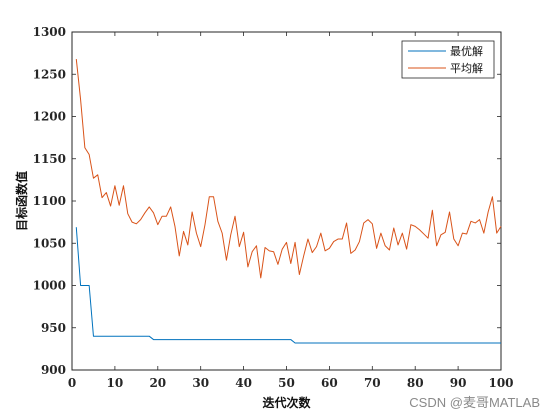 This screenshot has width=554, height=415. What do you see at coordinates (53, 328) in the screenshot?
I see `y-tick-label: 950` at bounding box center [53, 328].